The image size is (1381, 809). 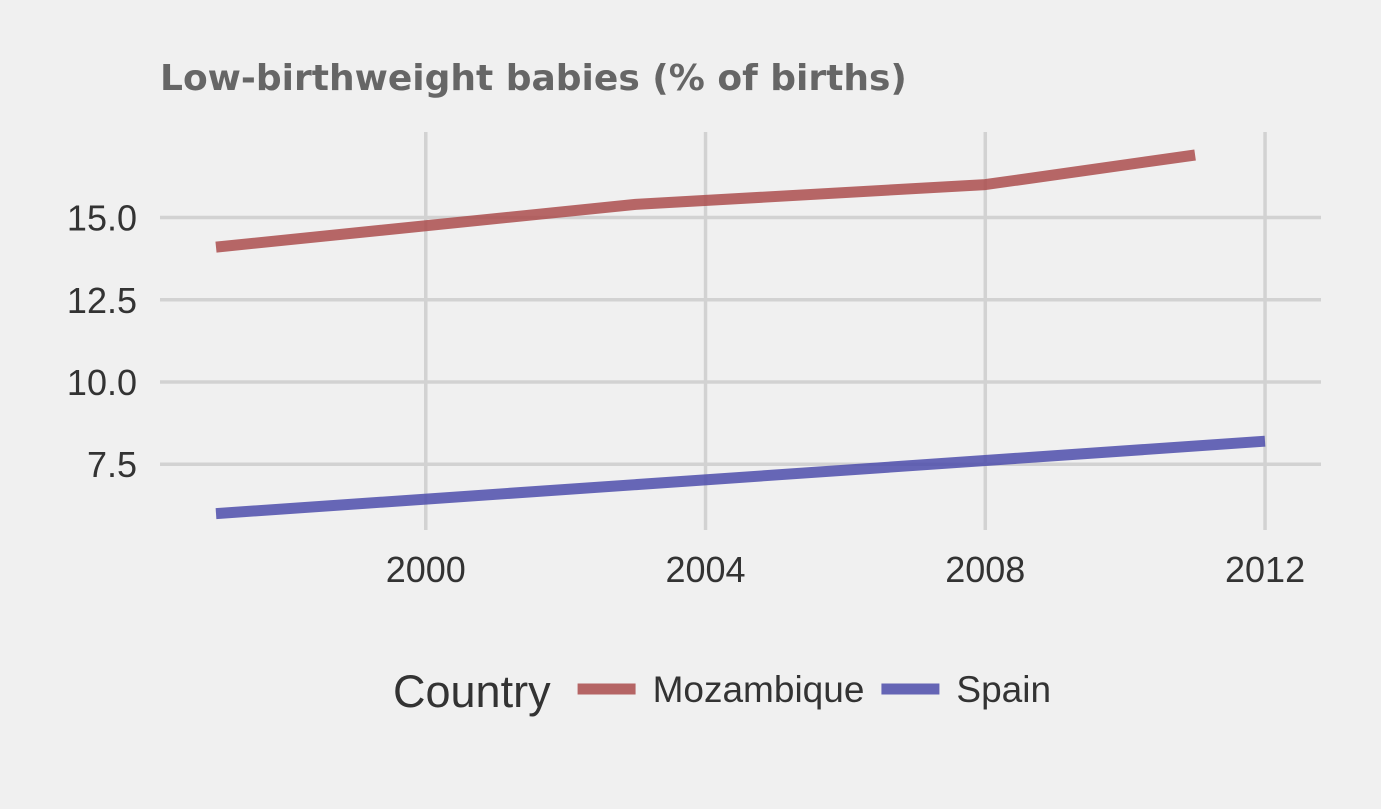 I want to click on x-tick-label: 2004, so click(x=705, y=569).